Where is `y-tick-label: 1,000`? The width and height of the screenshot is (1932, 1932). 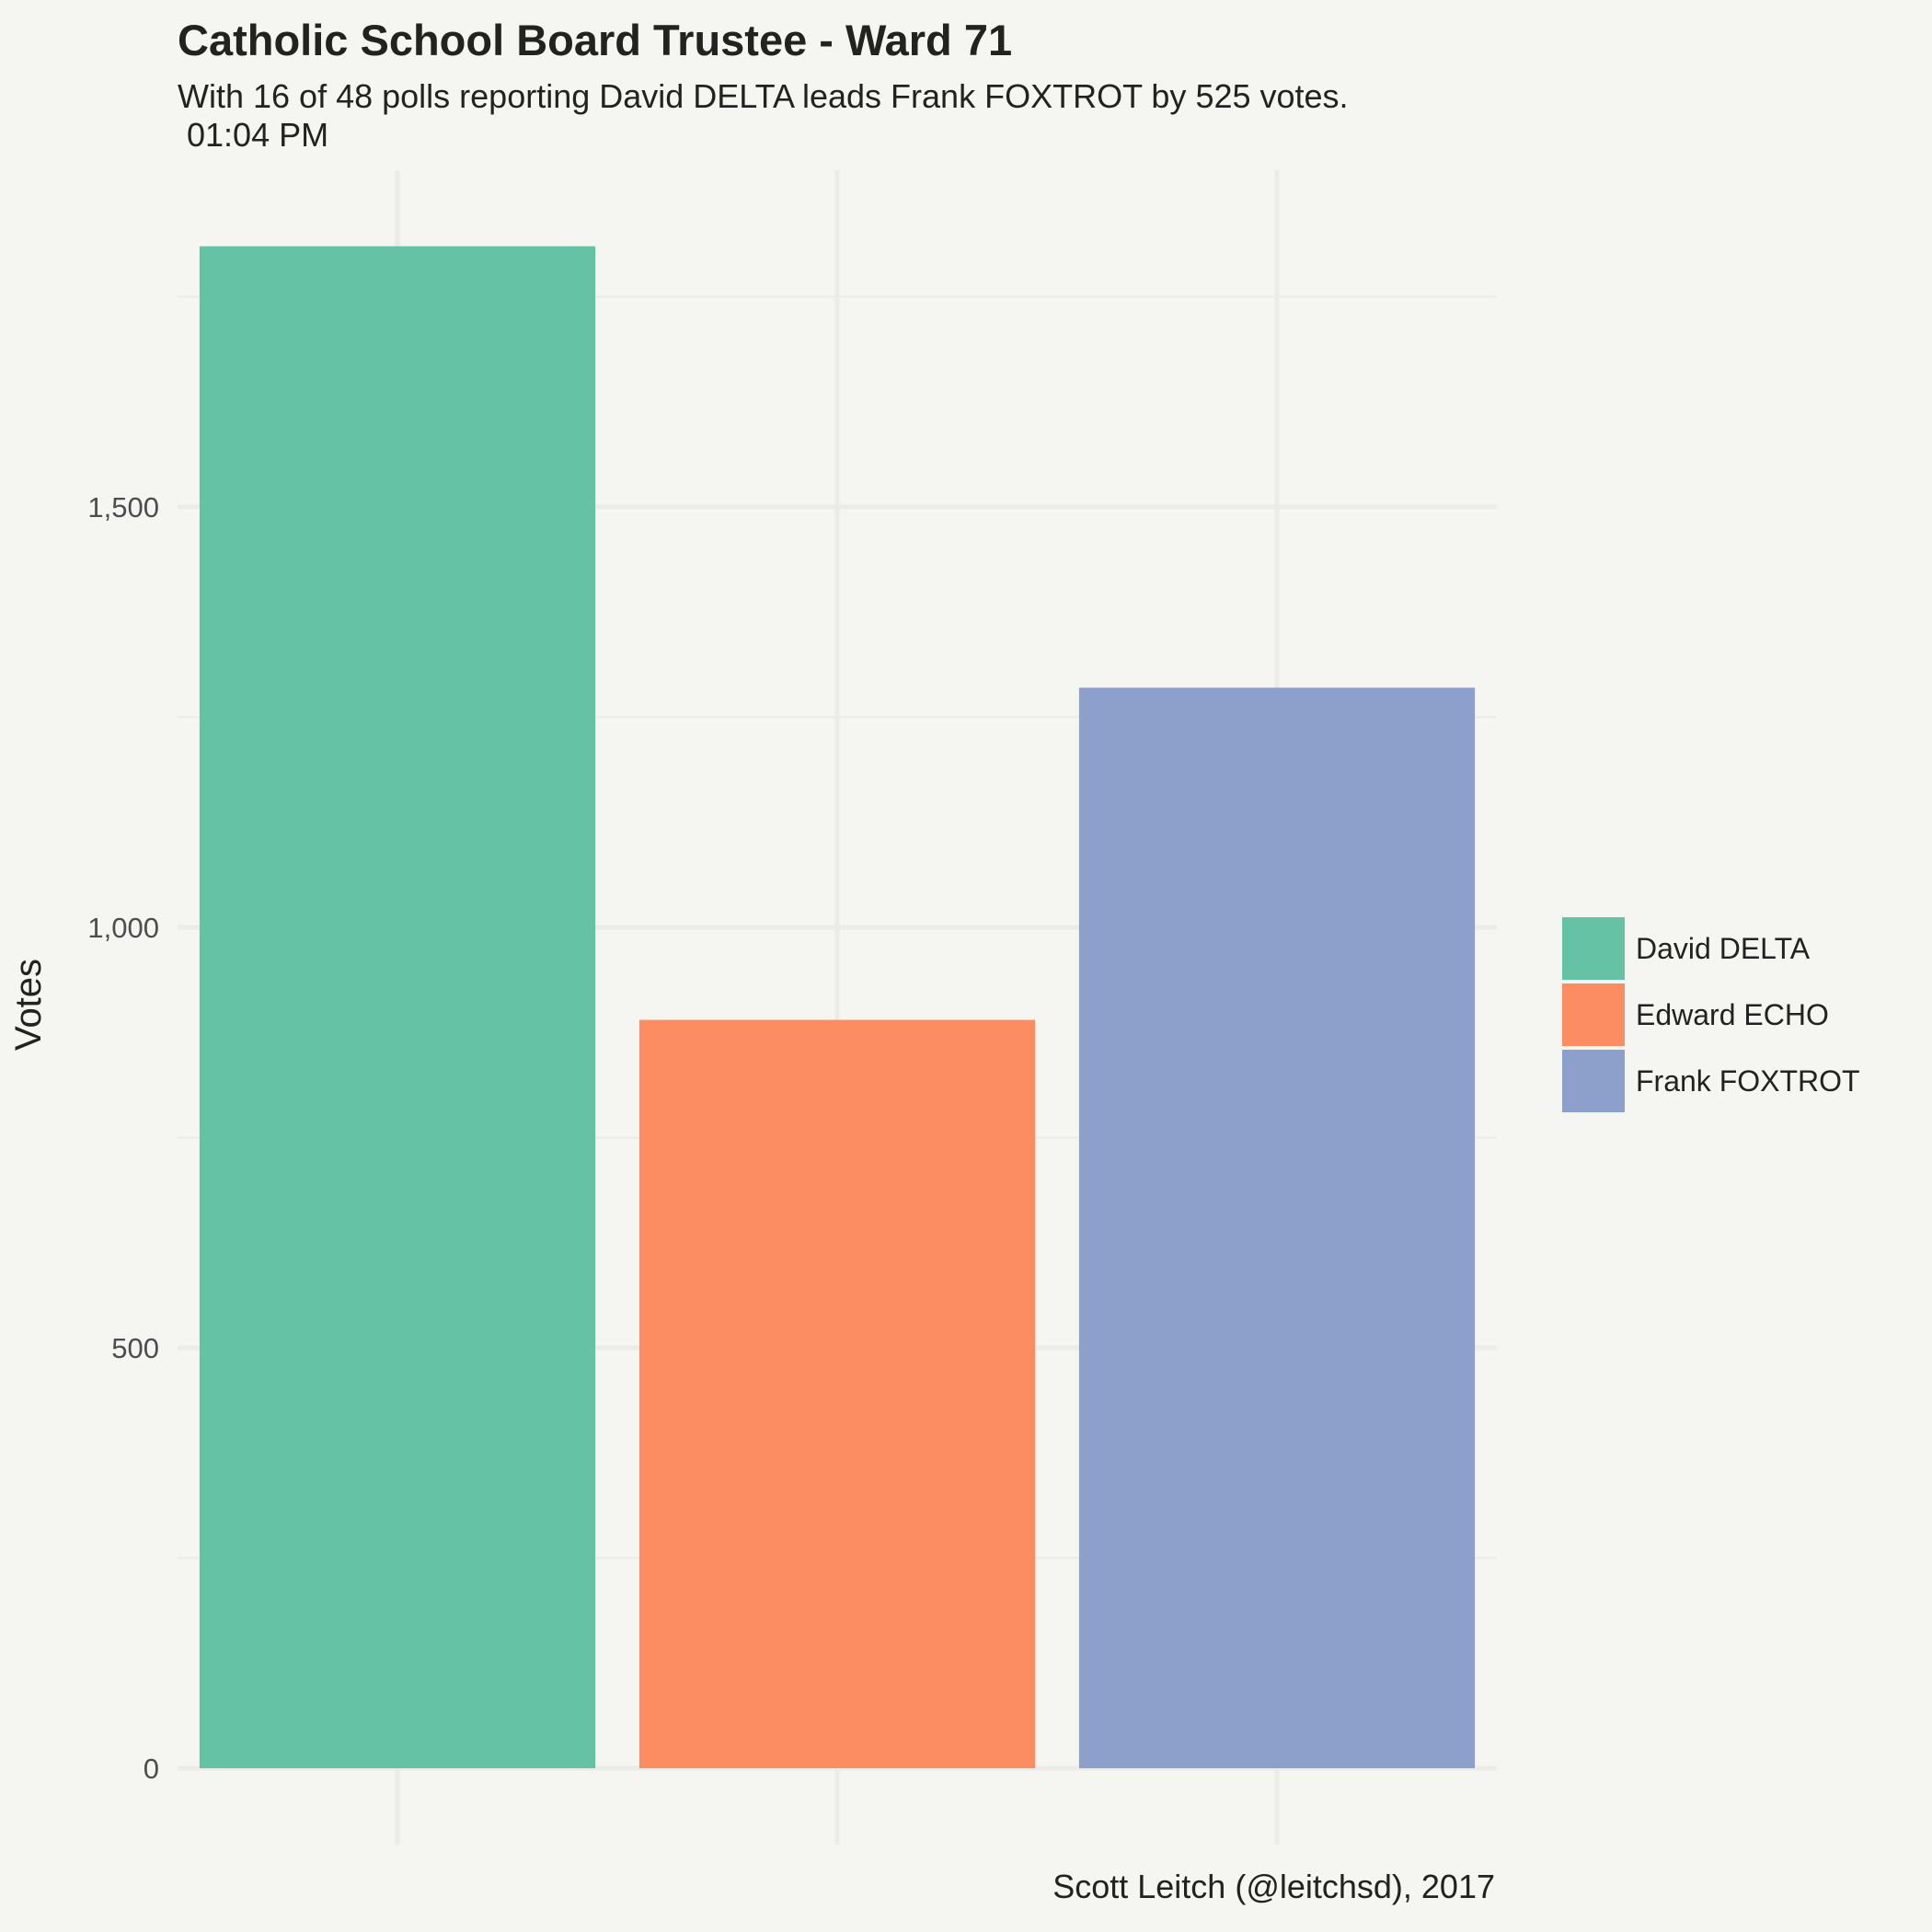 y-tick-label: 1,000 is located at coordinates (123, 928).